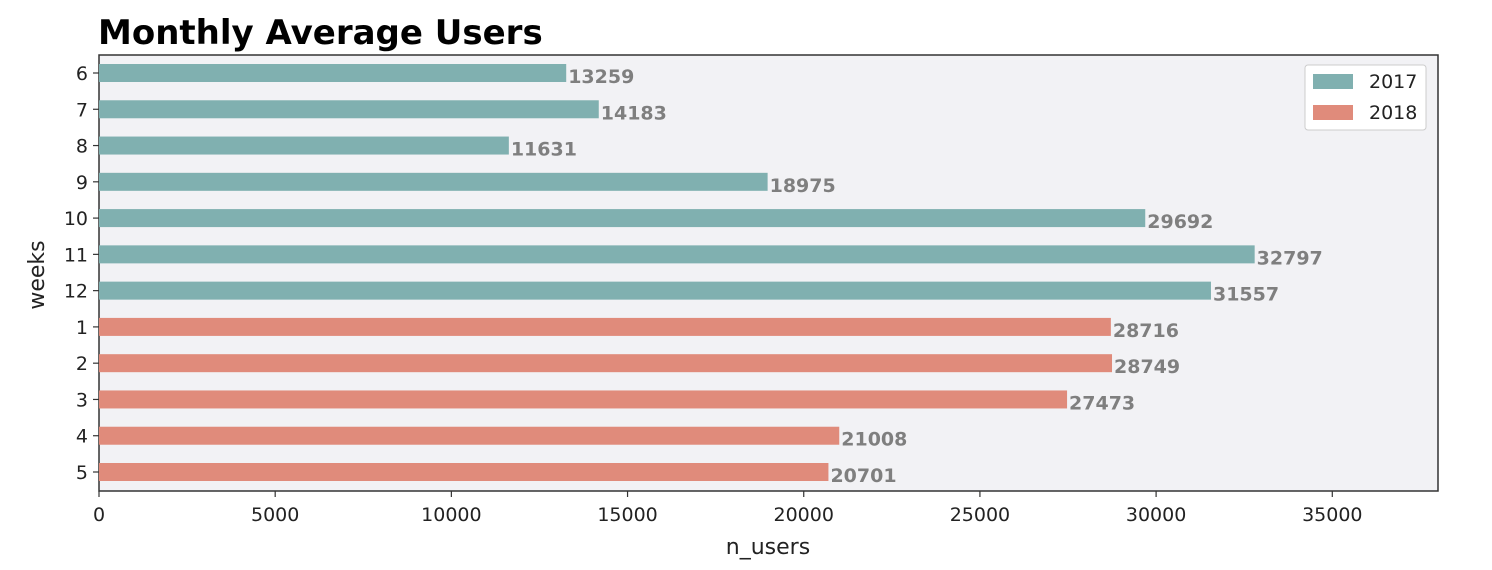 The image size is (1492, 570). I want to click on y-axis-label: weeks, so click(37, 274).